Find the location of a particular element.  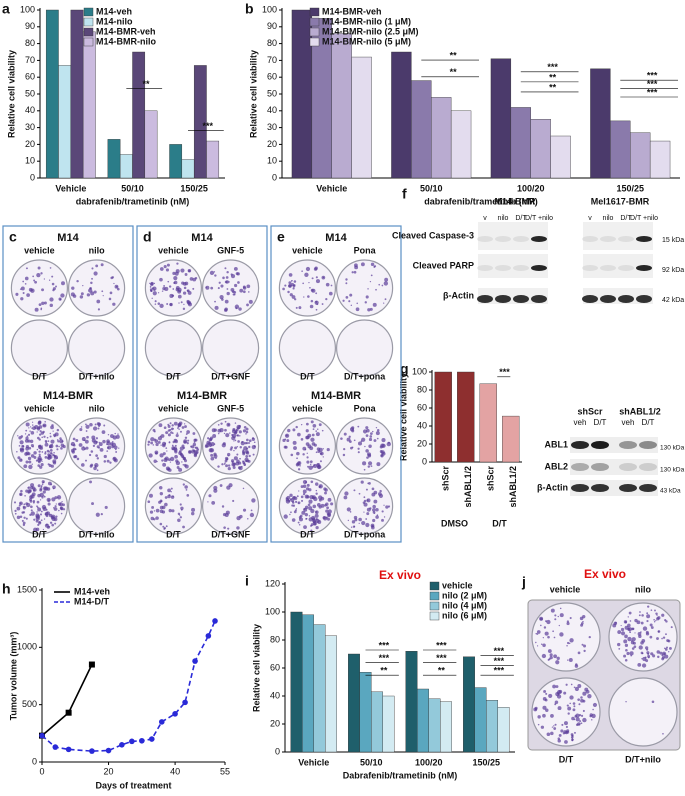

y-tick-label: 90 is located at coordinates (272, 26).